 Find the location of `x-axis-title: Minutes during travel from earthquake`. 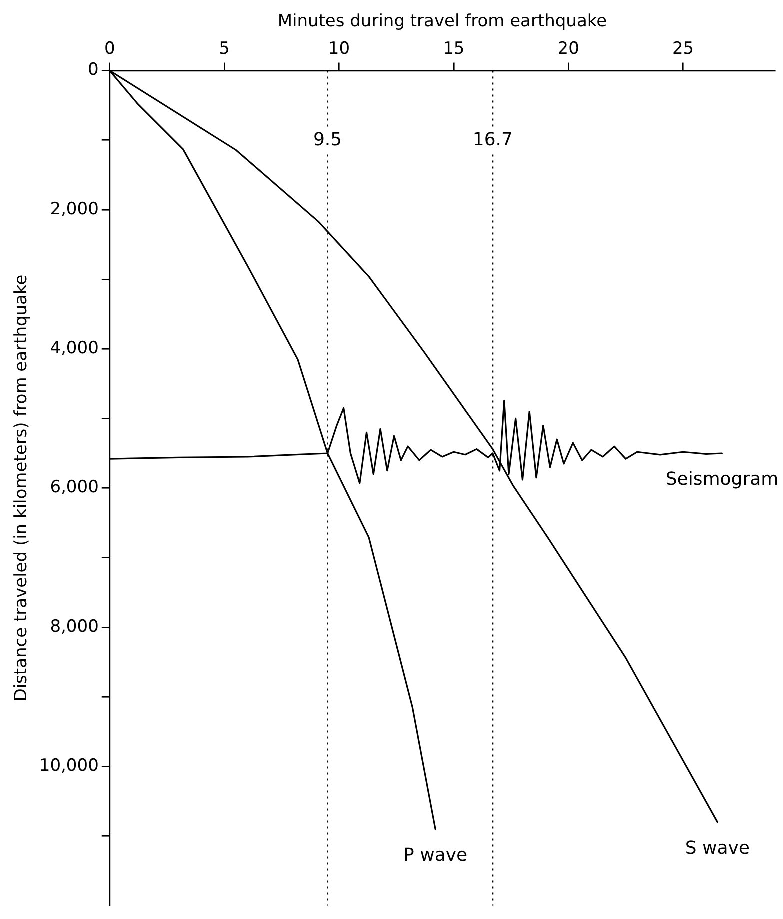

x-axis-title: Minutes during travel from earthquake is located at coordinates (443, 22).